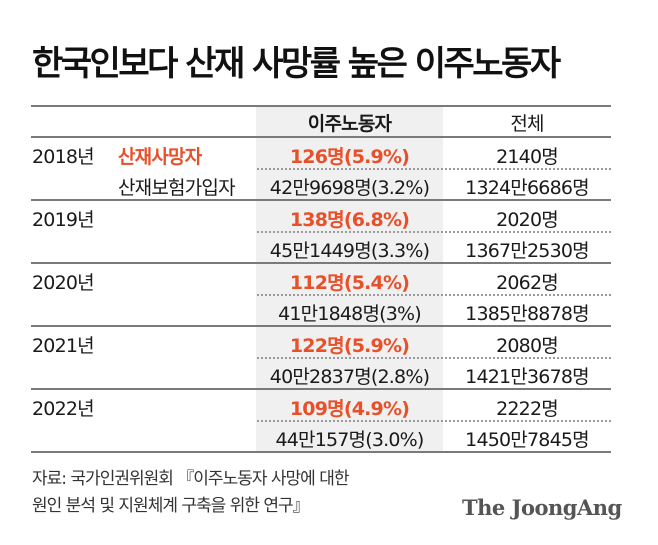 The width and height of the screenshot is (658, 545). What do you see at coordinates (160, 157) in the screenshot?
I see `row-label-deaths: 산재사망자` at bounding box center [160, 157].